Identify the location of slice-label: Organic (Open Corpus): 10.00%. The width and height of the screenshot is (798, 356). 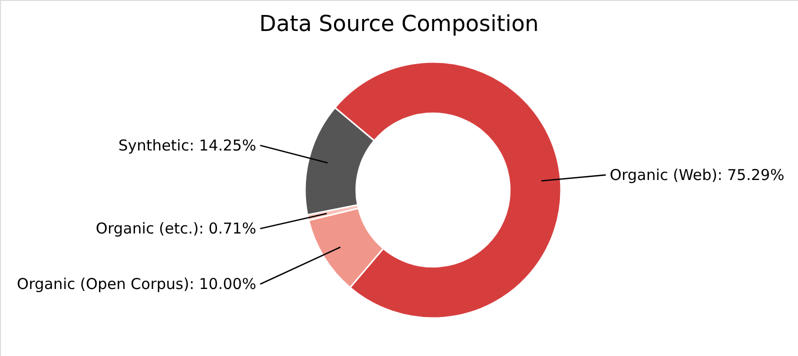
(136, 284).